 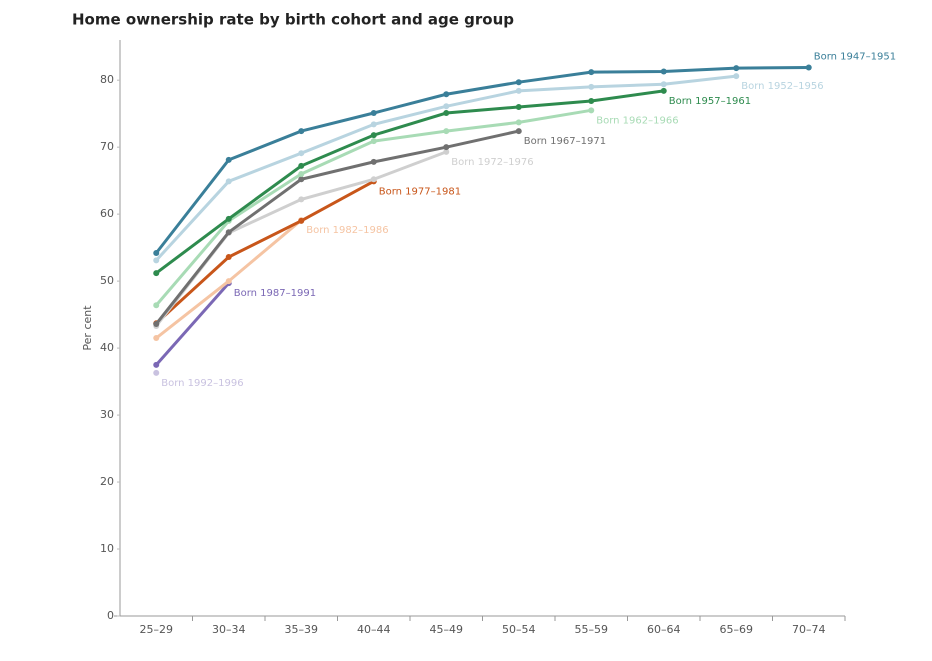 I want to click on y-tick-label: 50, so click(x=107, y=280).